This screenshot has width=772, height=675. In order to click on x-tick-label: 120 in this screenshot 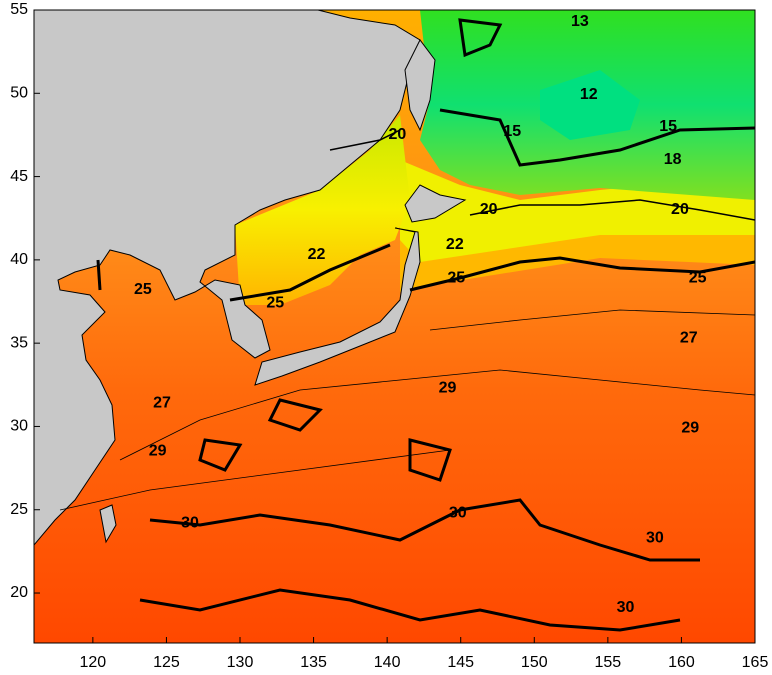, I will do `click(93, 662)`.